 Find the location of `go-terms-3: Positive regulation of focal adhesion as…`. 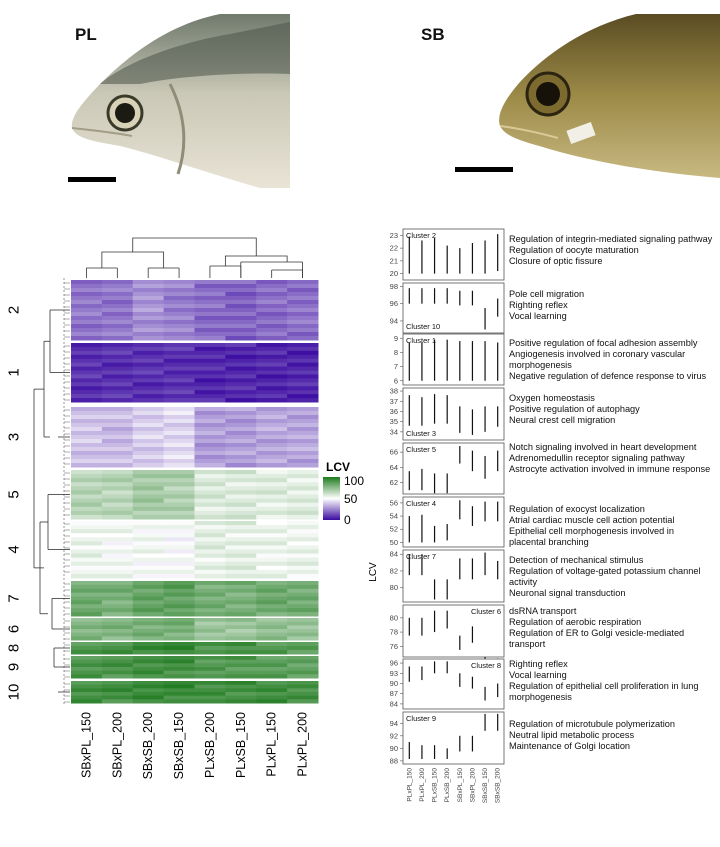

go-terms-3: Positive regulation of focal adhesion as… is located at coordinates (611, 360).